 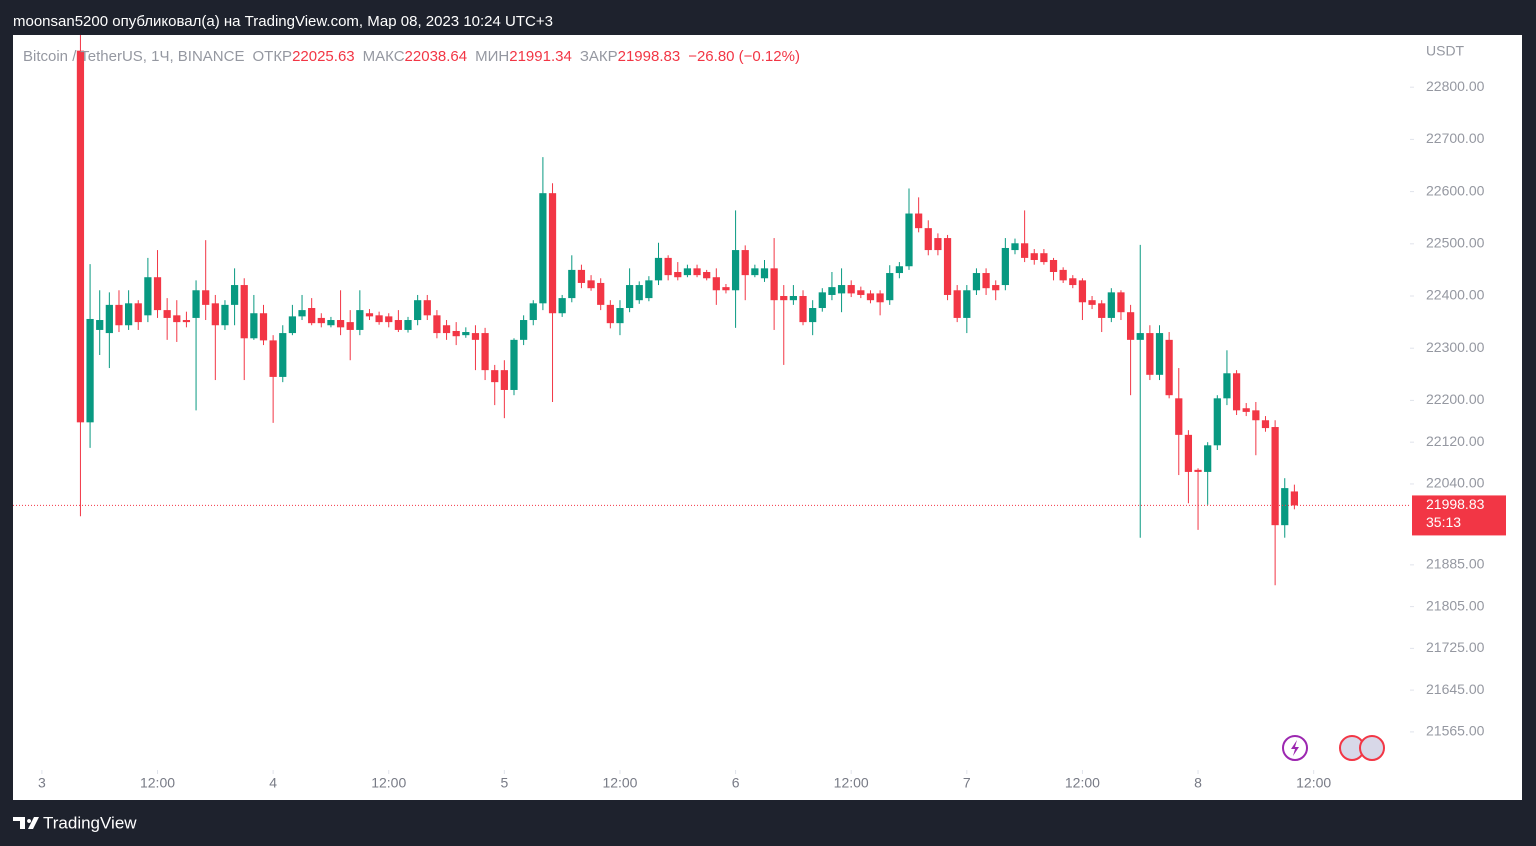 I want to click on x-tick-label: 4, so click(x=273, y=783).